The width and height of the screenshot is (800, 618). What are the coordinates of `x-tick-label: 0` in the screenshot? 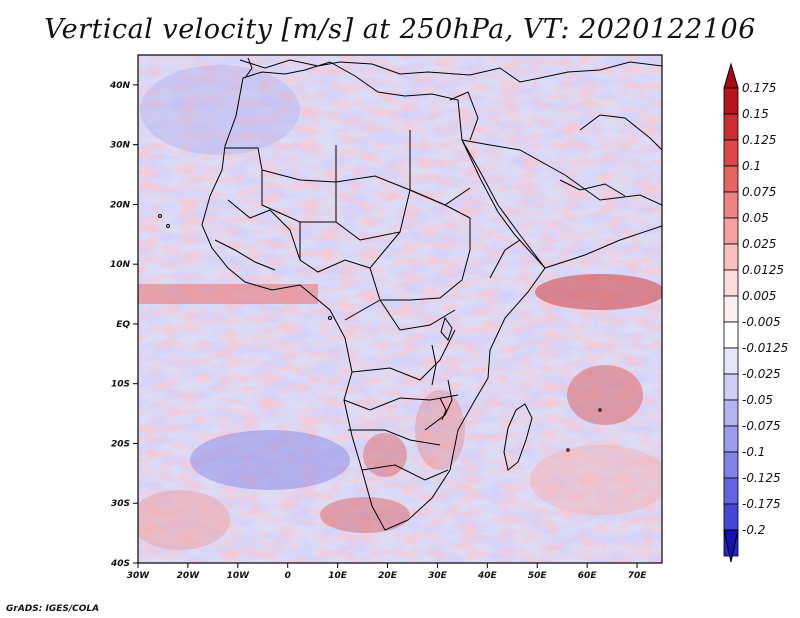 It's located at (288, 576).